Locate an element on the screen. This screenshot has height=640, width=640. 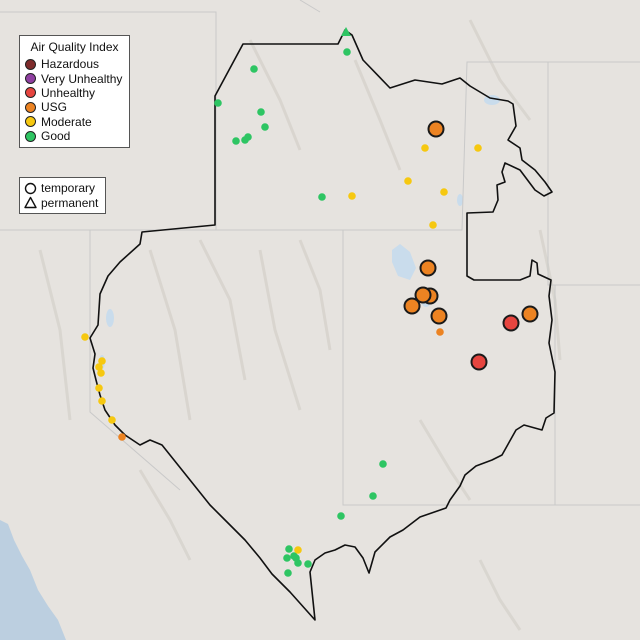
legend-item-unhealthy: Unhealthy is located at coordinates (74, 93).